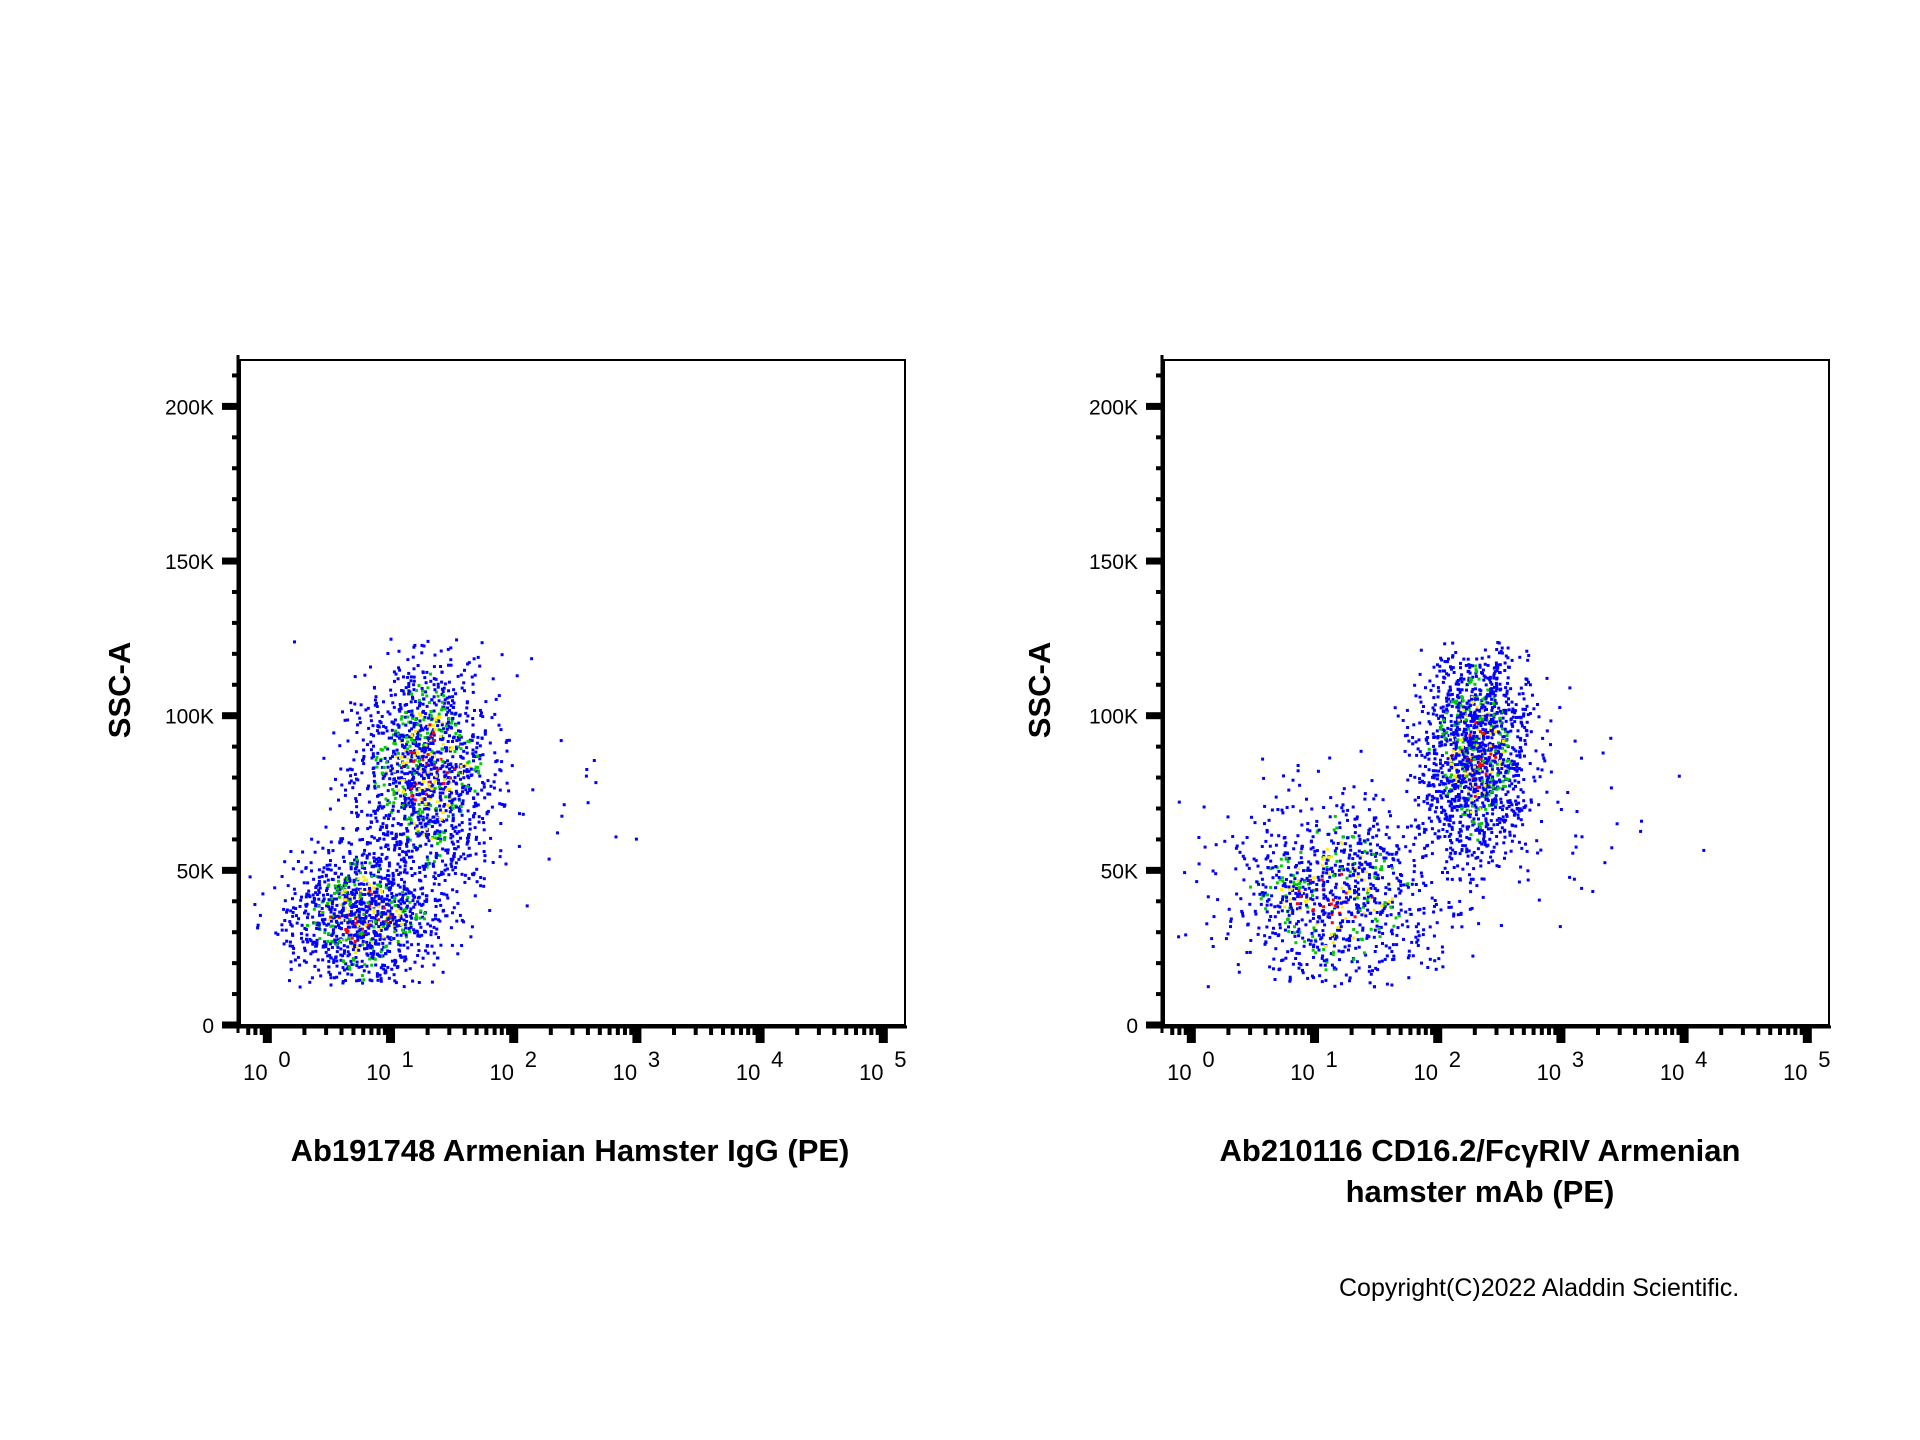 Image resolution: width=1920 pixels, height=1440 pixels. Describe the element at coordinates (255, 1072) in the screenshot. I see `x-tick-label: 10` at that location.